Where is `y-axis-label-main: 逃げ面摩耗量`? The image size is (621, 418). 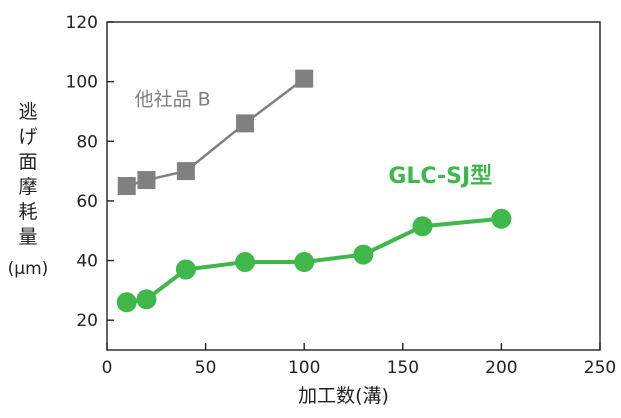 y-axis-label-main: 逃げ面摩耗量 is located at coordinates (27, 174).